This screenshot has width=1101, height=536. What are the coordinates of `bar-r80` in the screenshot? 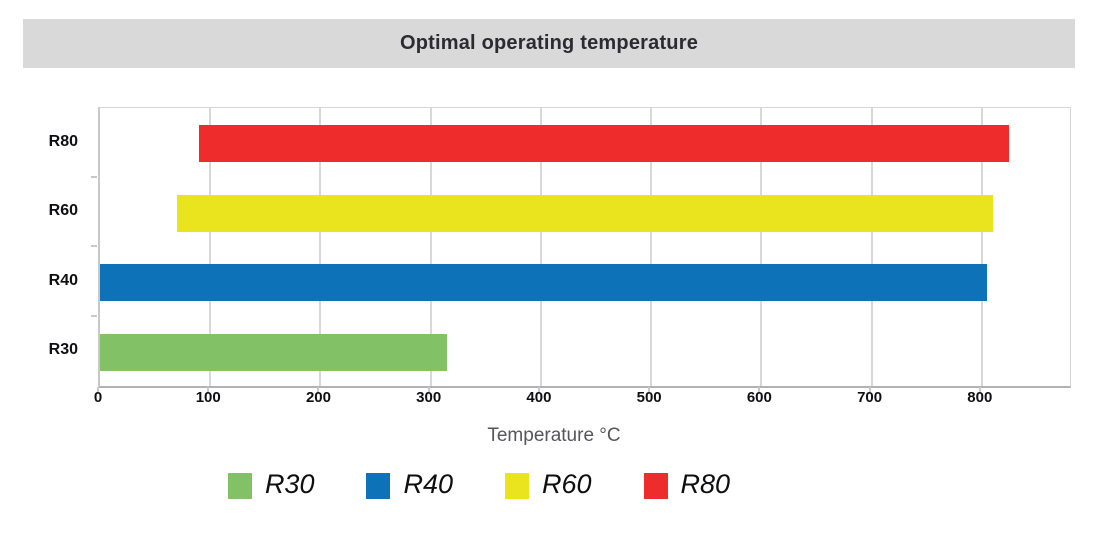 It's located at (604, 144).